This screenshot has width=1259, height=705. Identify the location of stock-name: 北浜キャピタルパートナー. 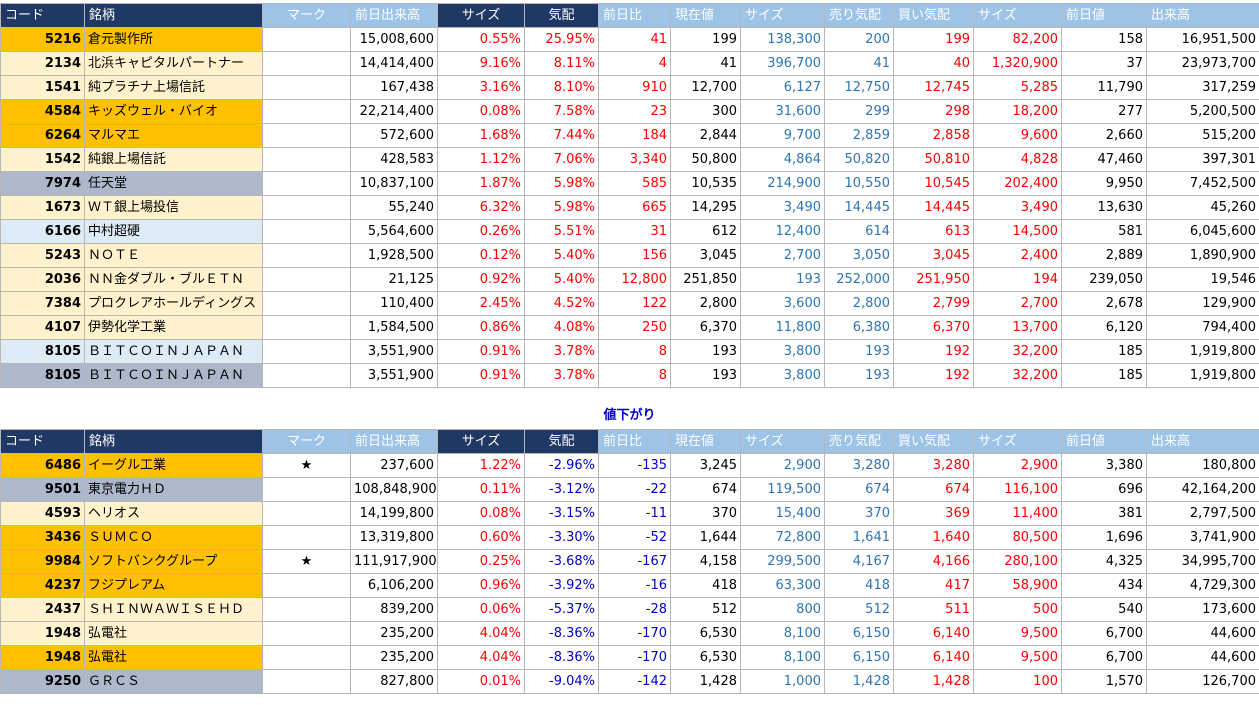
(173, 63).